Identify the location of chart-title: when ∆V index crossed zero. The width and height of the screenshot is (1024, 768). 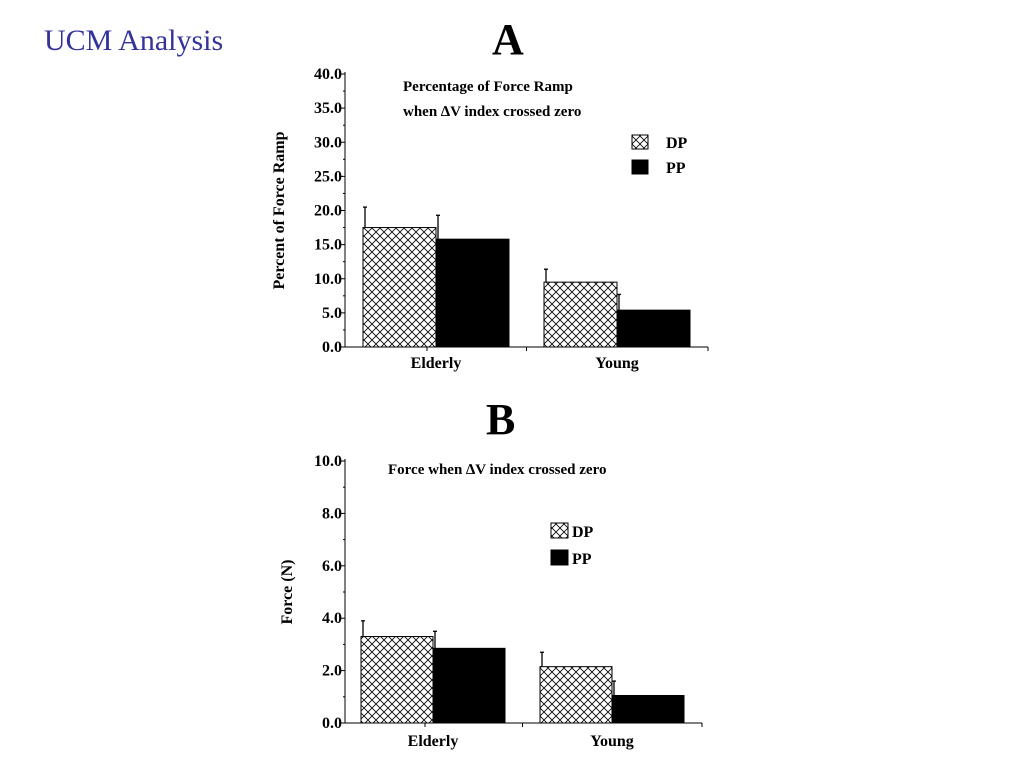
(492, 112).